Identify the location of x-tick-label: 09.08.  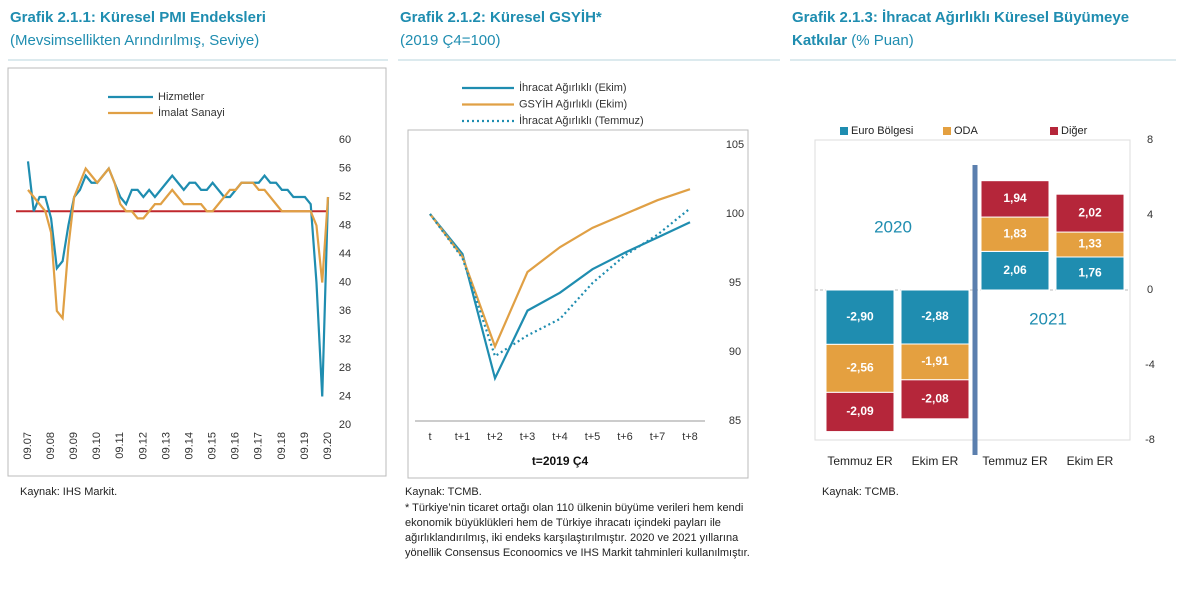
(51, 446).